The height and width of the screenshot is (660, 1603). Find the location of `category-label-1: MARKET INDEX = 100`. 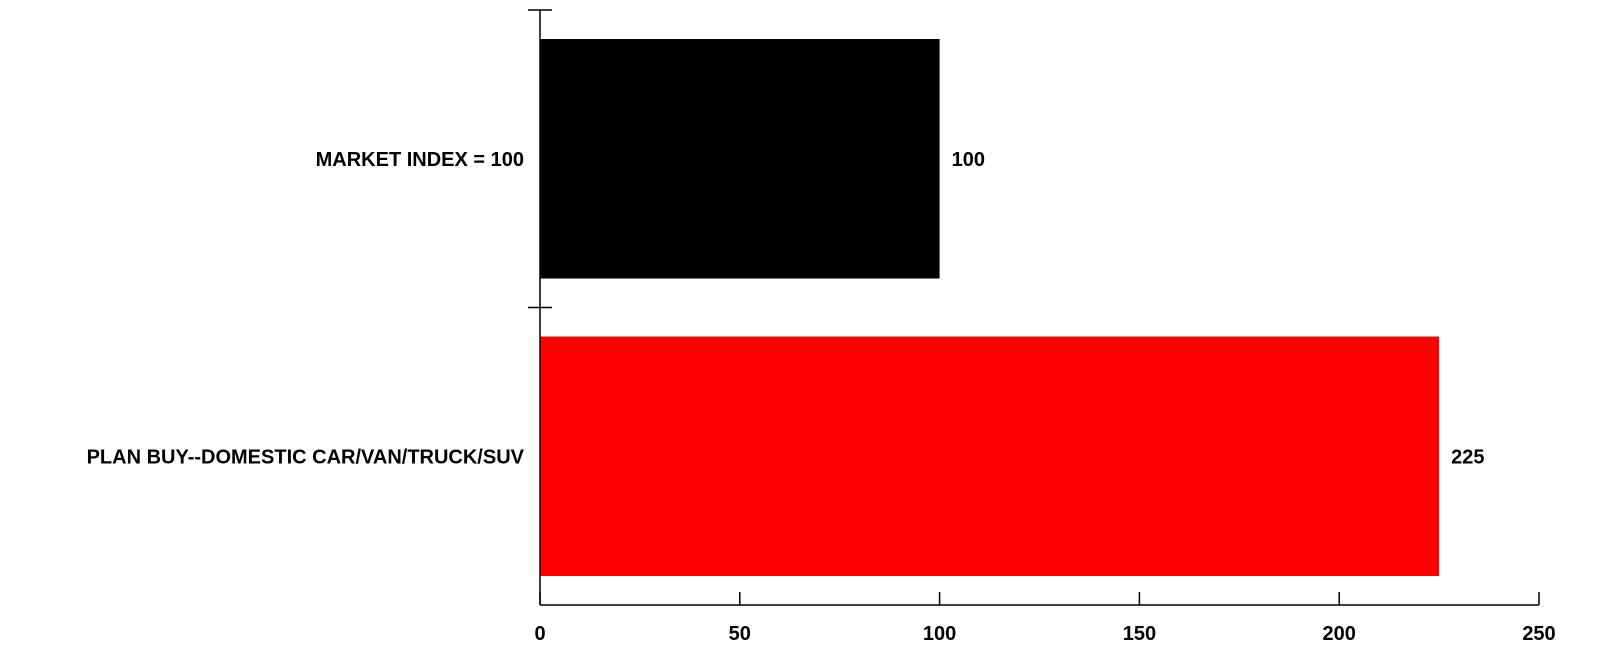

category-label-1: MARKET INDEX = 100 is located at coordinates (420, 160).